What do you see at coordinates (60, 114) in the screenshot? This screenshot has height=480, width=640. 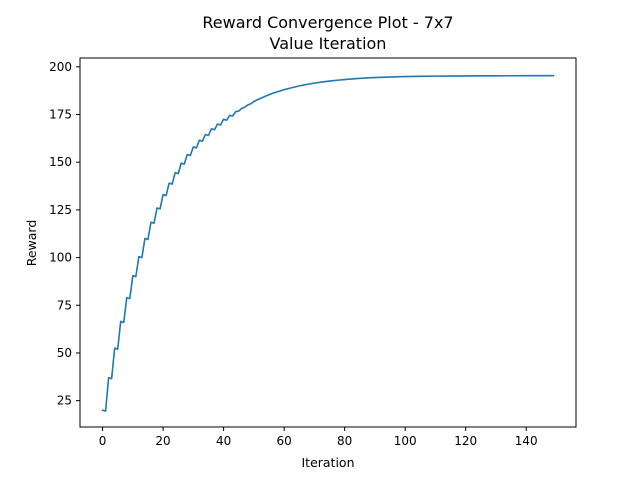 I see `y-tick-label: 175` at bounding box center [60, 114].